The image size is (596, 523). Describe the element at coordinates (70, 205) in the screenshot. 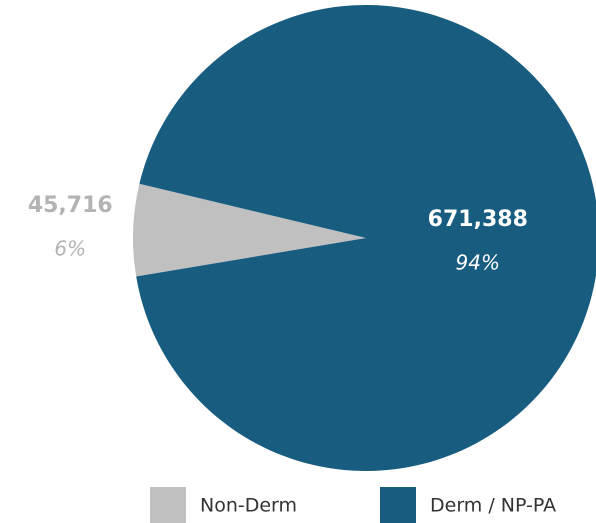

I see `value-label: 45,716` at that location.